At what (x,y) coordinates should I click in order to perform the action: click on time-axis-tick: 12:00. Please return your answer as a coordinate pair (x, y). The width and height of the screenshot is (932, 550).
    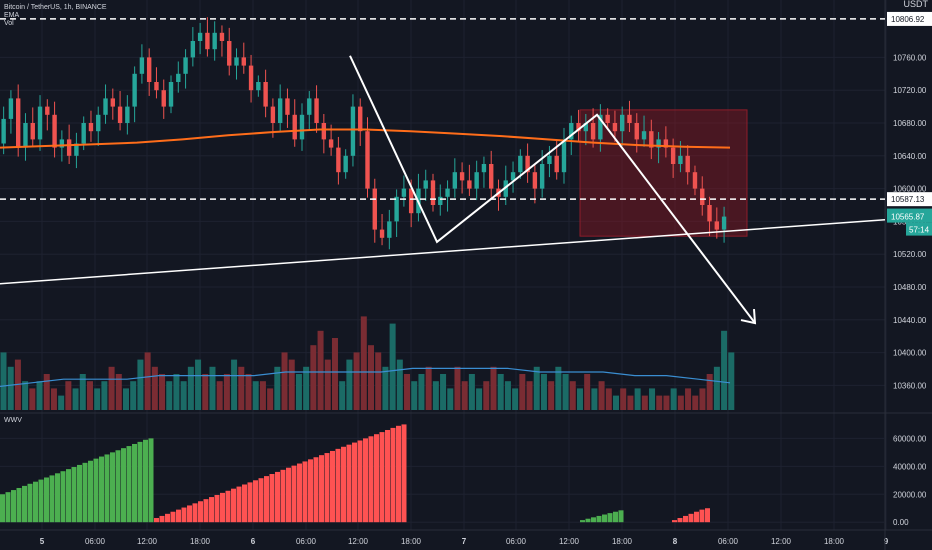
    Looking at the image, I should click on (147, 541).